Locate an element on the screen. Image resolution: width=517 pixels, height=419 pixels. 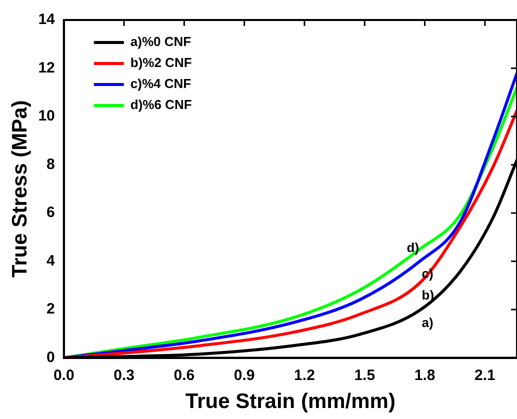
y-tick-label: 4 is located at coordinates (51, 261).